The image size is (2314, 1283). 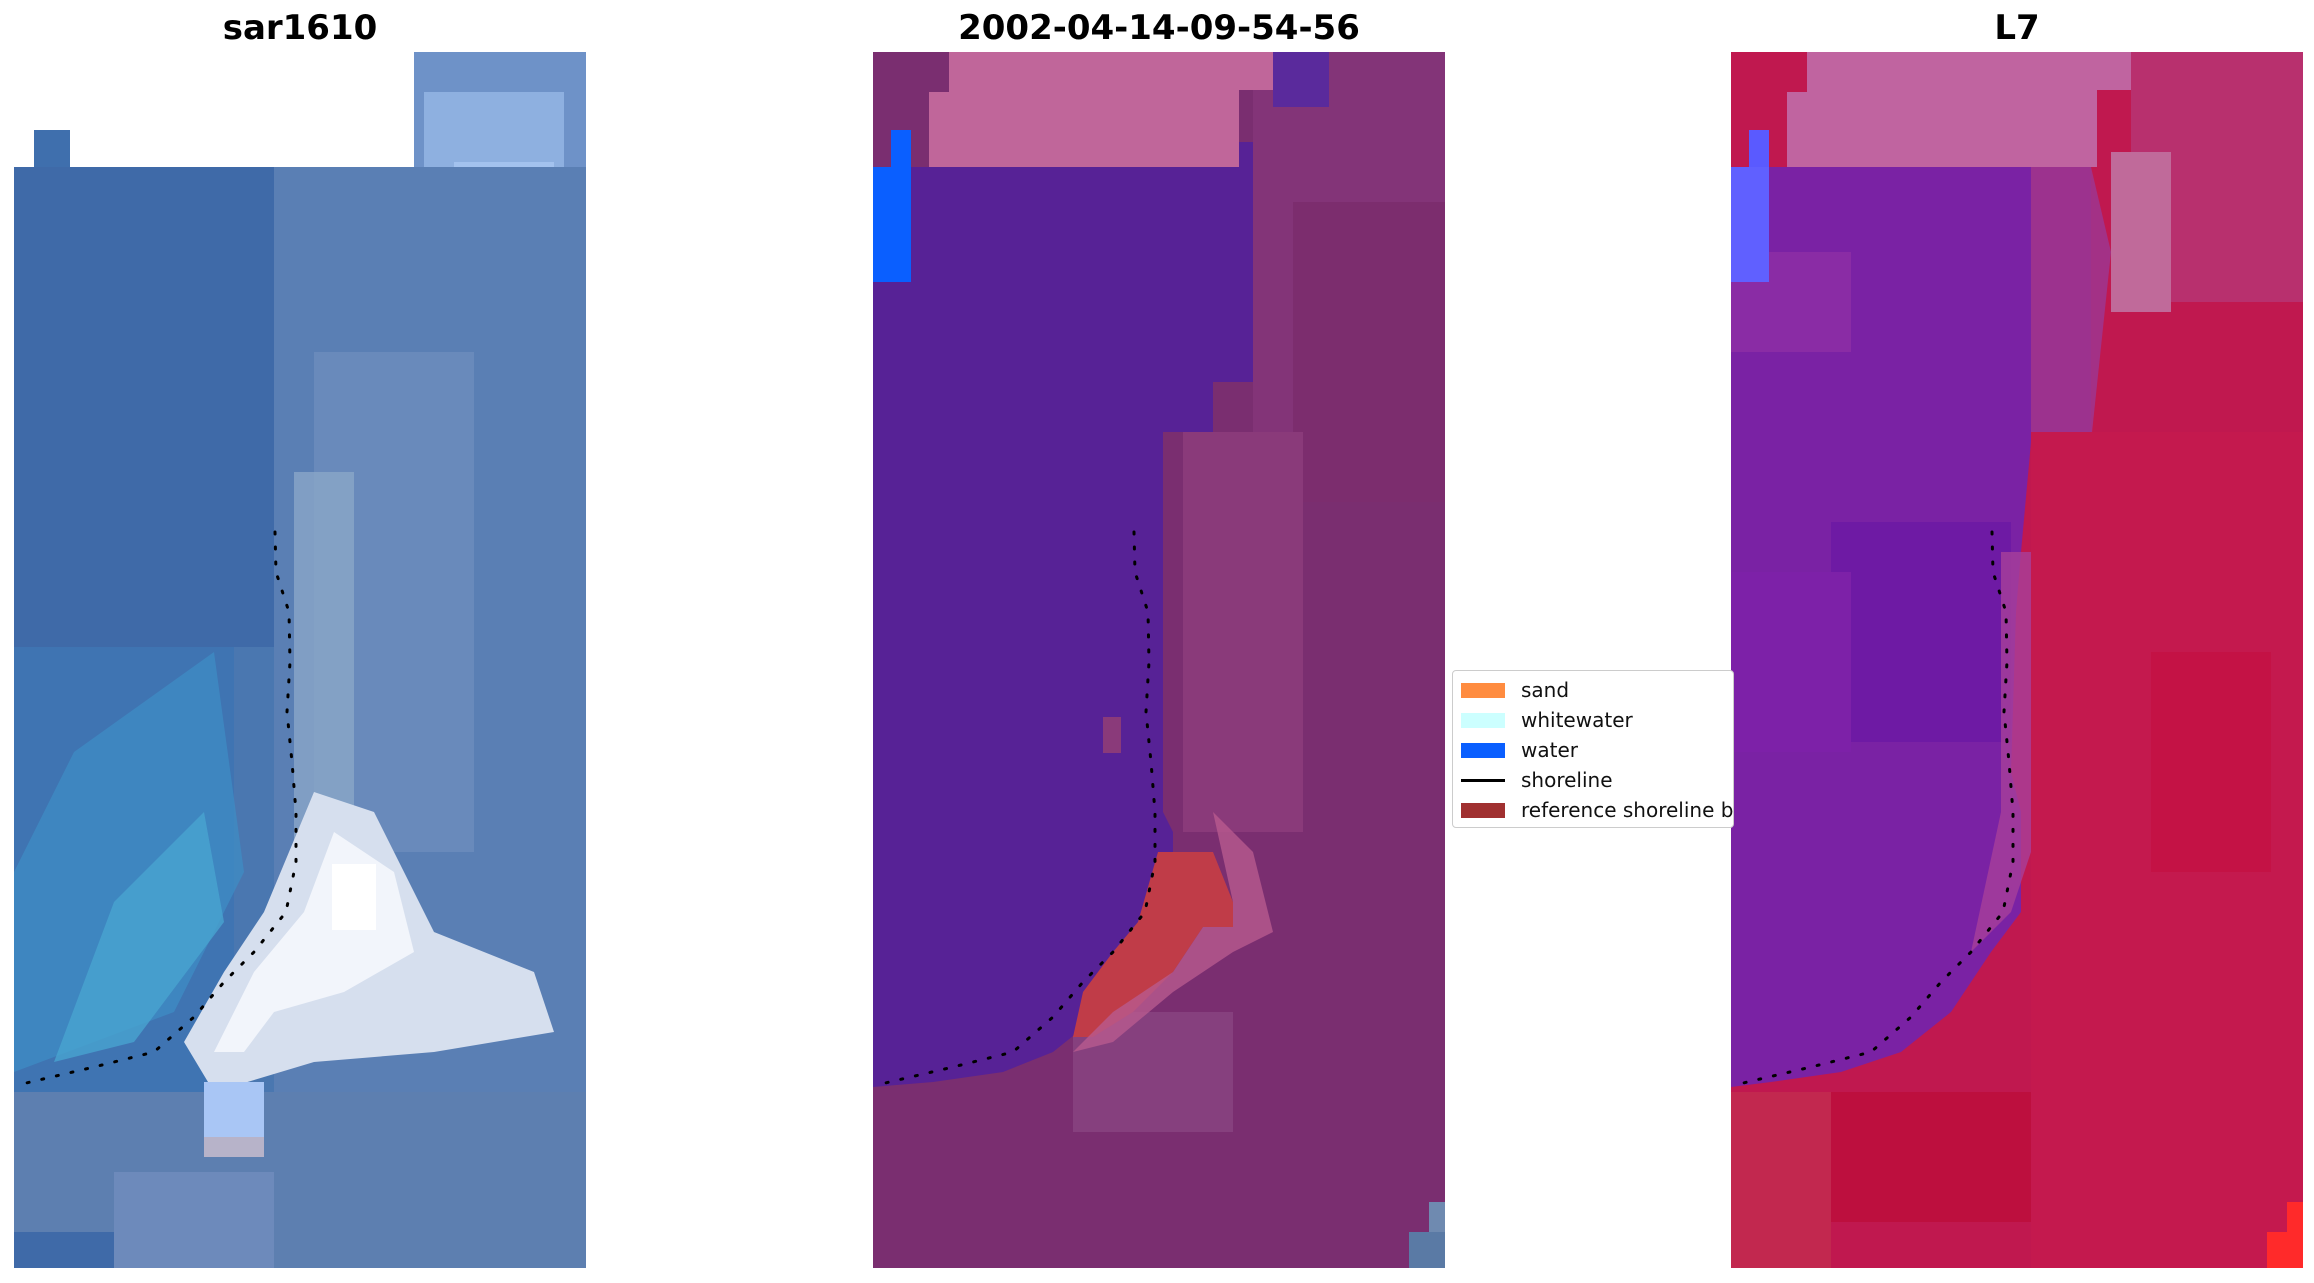 I want to click on reference-shoreline-swatch, so click(x=1483, y=810).